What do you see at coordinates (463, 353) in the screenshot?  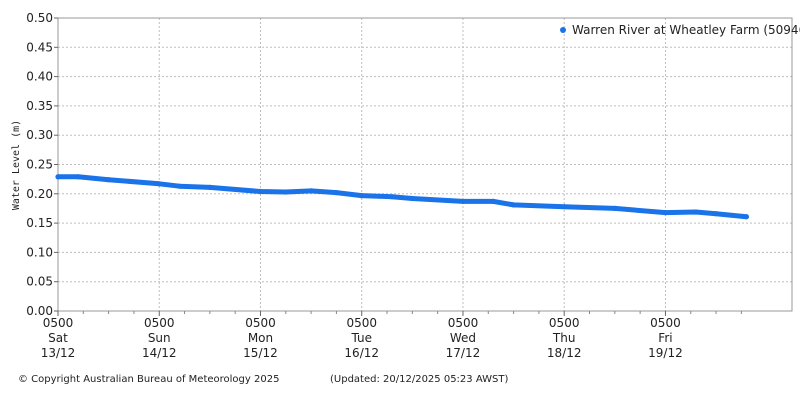 I see `x-tick-label: 17/12` at bounding box center [463, 353].